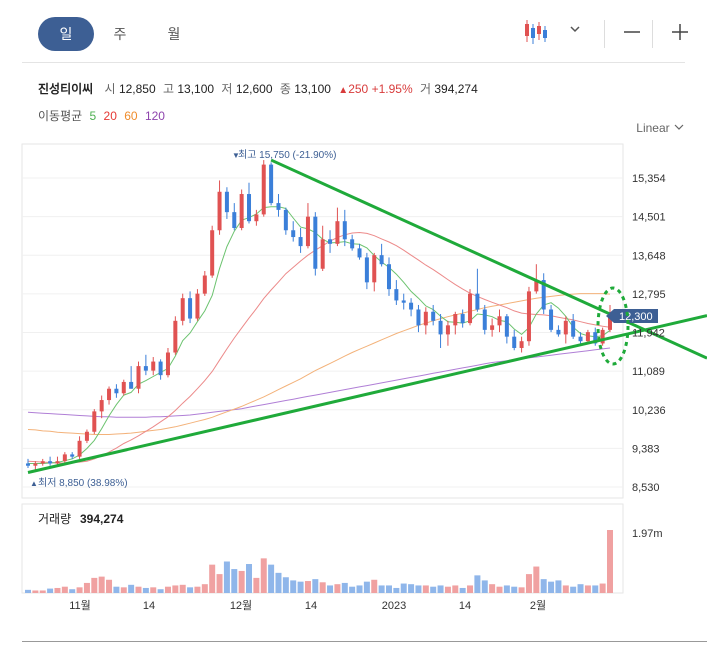 This screenshot has width=707, height=651. I want to click on price-tick-label: 14,501, so click(649, 218).